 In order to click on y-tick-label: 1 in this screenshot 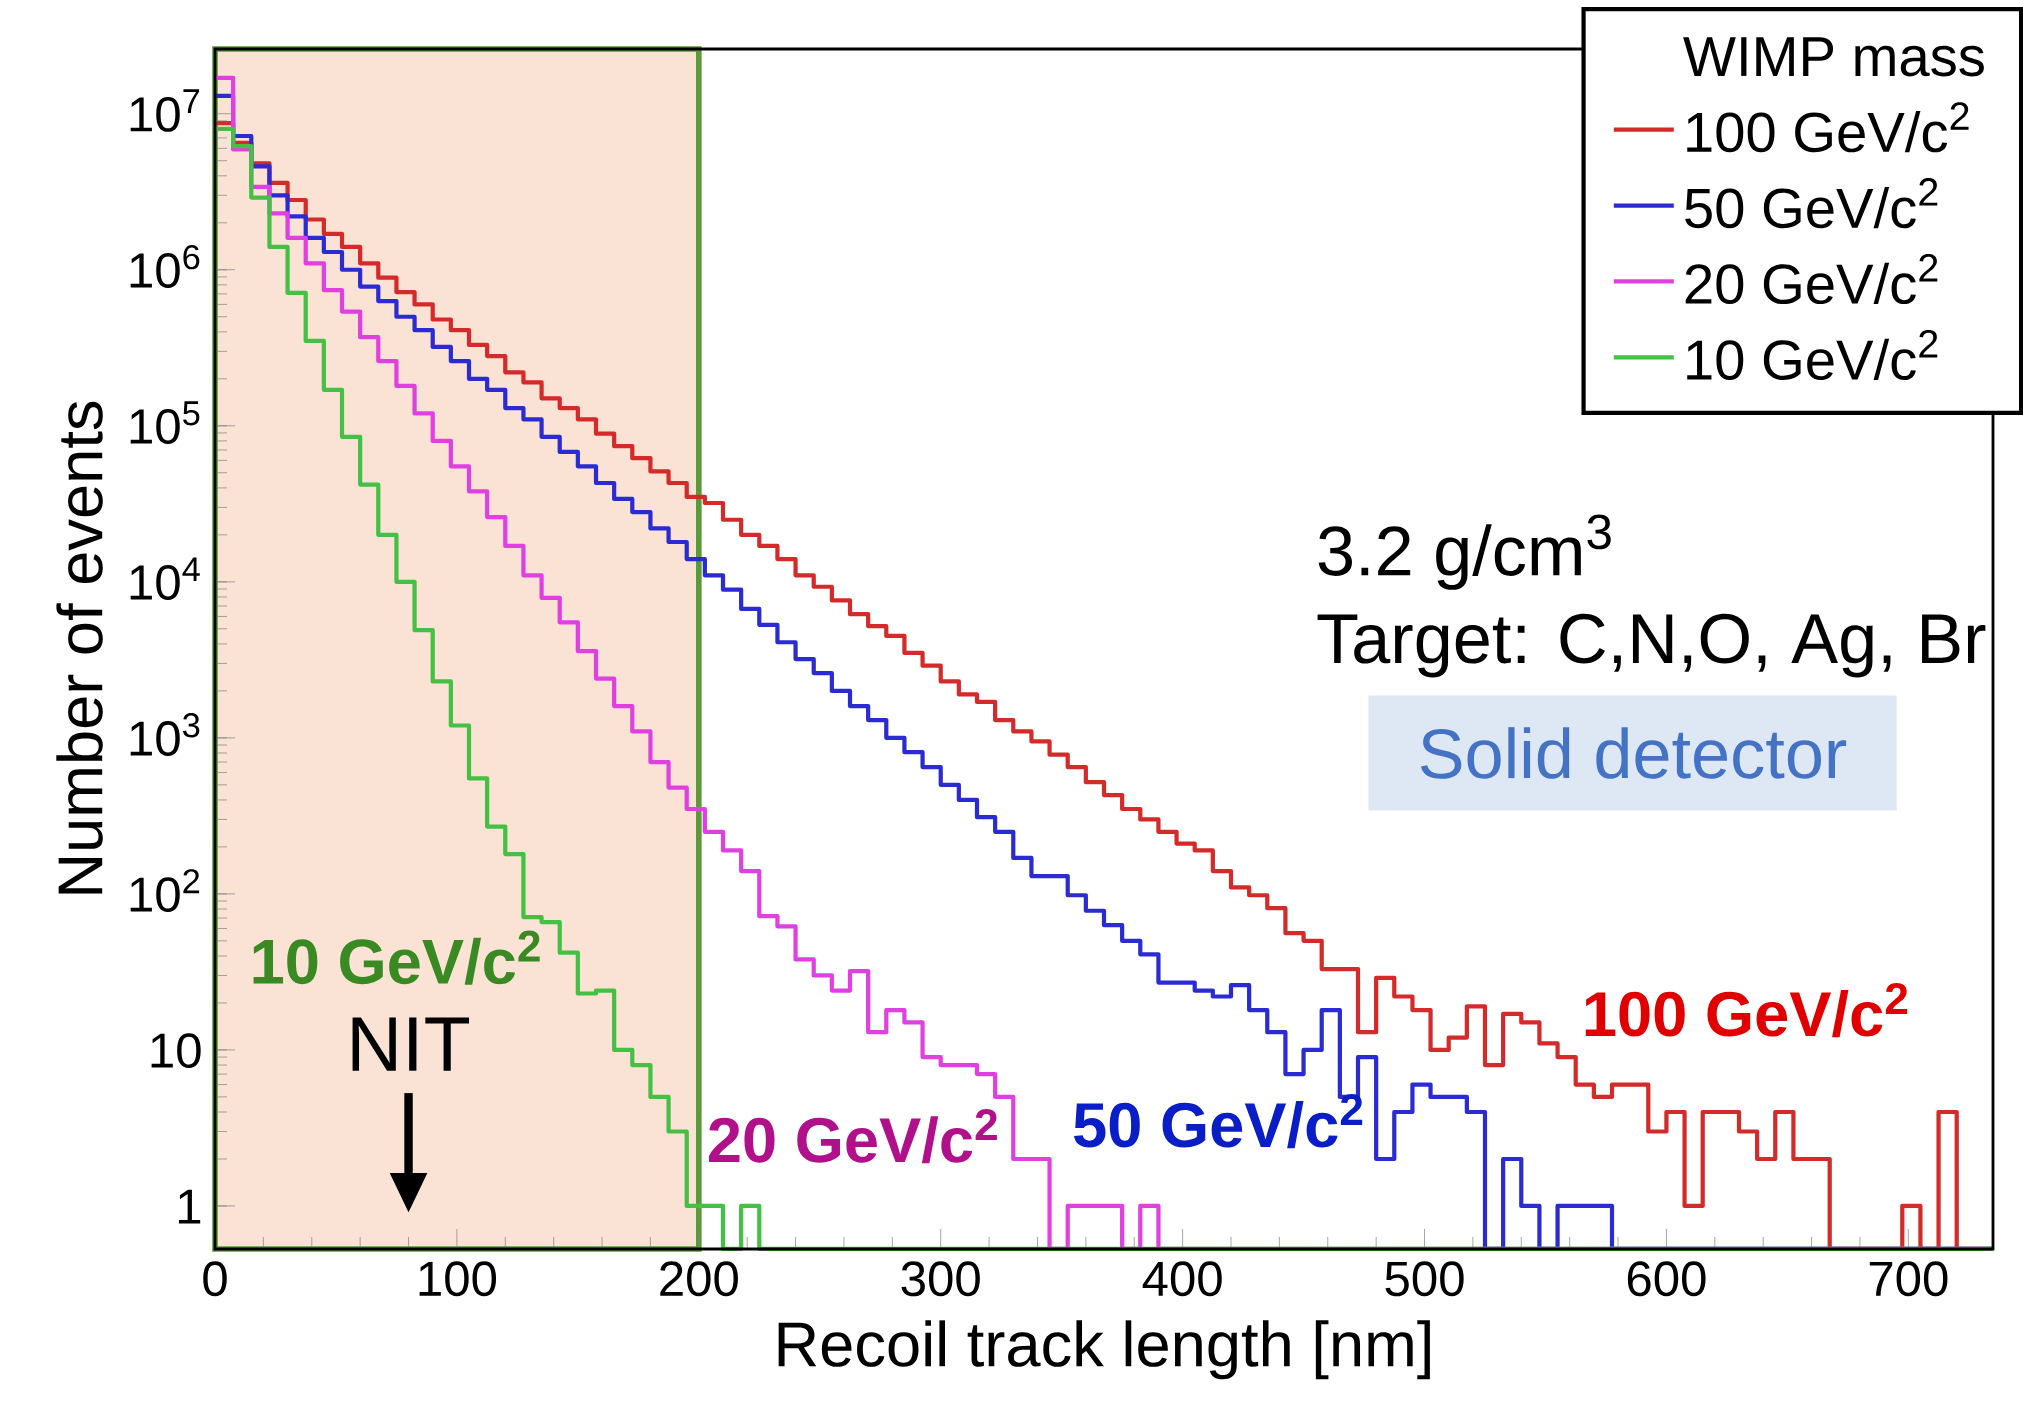, I will do `click(189, 1206)`.